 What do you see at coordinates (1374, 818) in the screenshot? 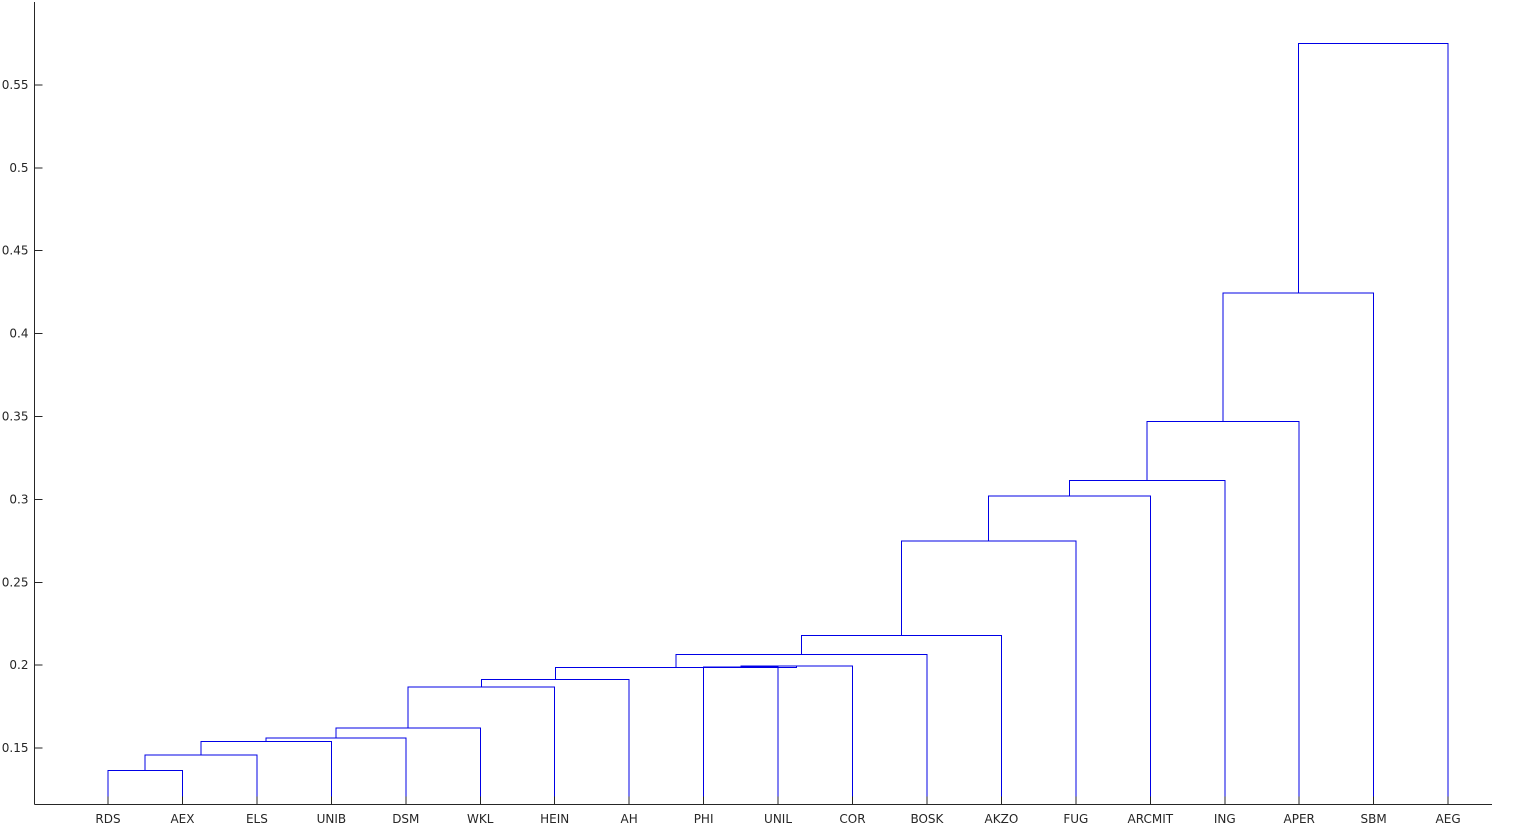
I see `x-tick-label-sbm: SBM` at bounding box center [1374, 818].